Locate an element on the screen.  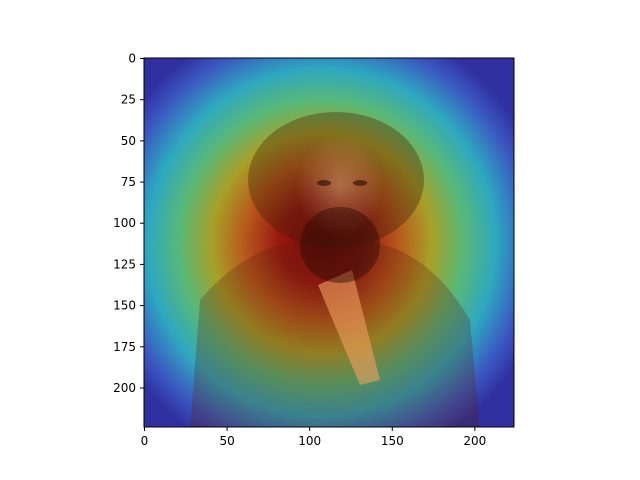
face-shape is located at coordinates (340, 185).